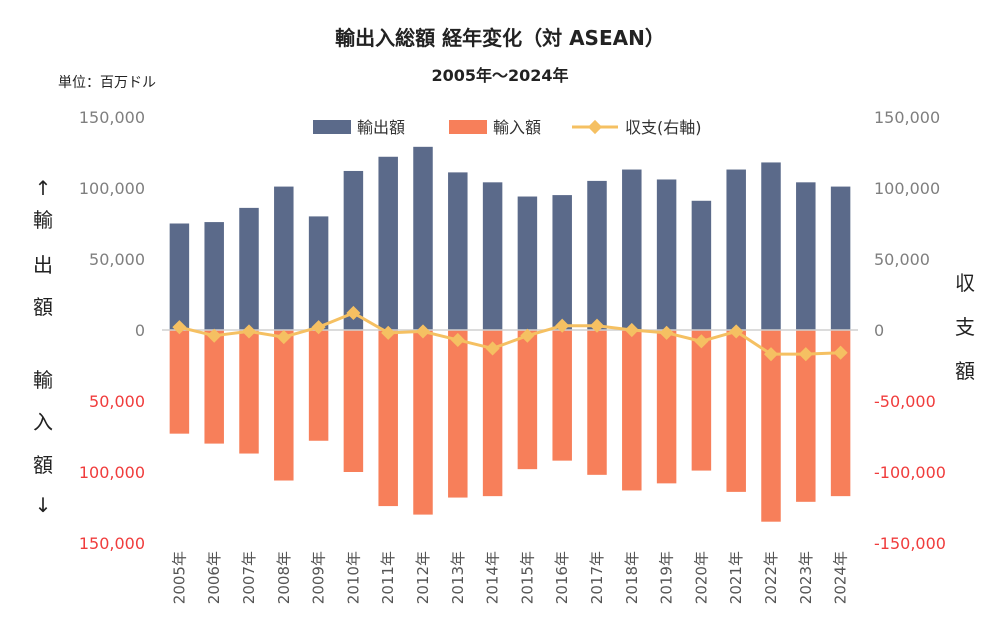 Image resolution: width=1000 pixels, height=640 pixels. Describe the element at coordinates (663, 127) in the screenshot. I see `legend-label-balance: 収支(右軸)` at that location.